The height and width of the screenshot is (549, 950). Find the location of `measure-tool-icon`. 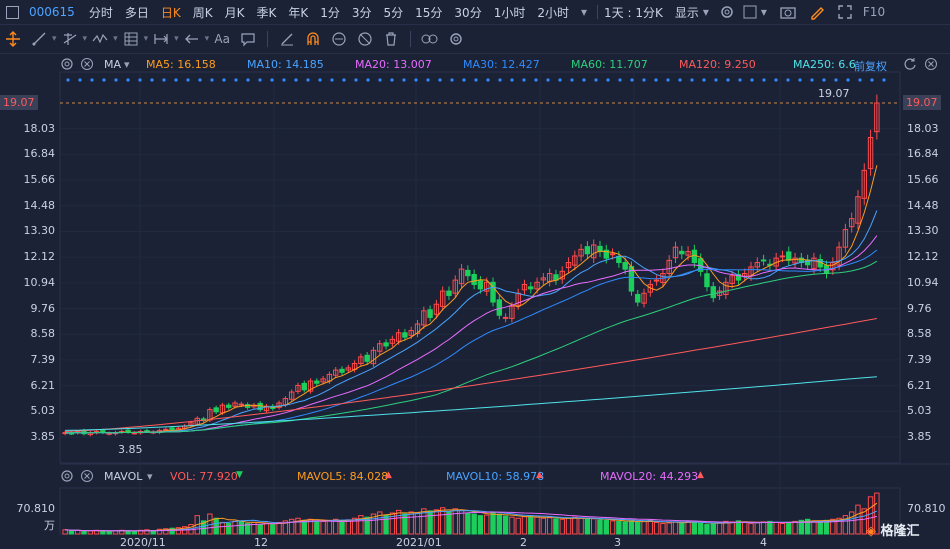

measure-tool-icon is located at coordinates (161, 39).